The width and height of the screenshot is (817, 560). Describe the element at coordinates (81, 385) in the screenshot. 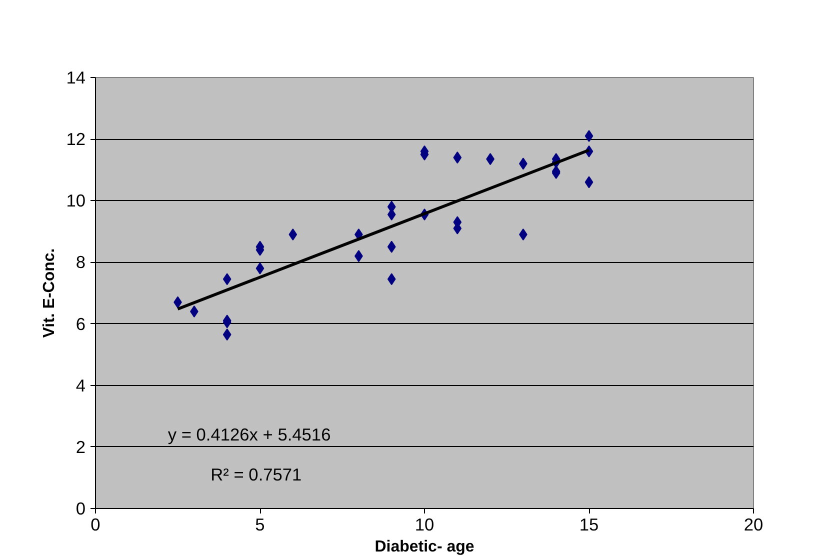

I see `y-tick-label: 4` at that location.